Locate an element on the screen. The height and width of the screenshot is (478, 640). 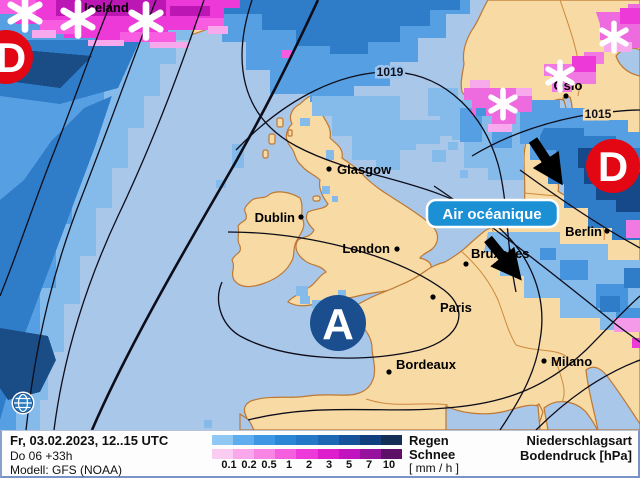
rain-color-scale is located at coordinates (307, 440).